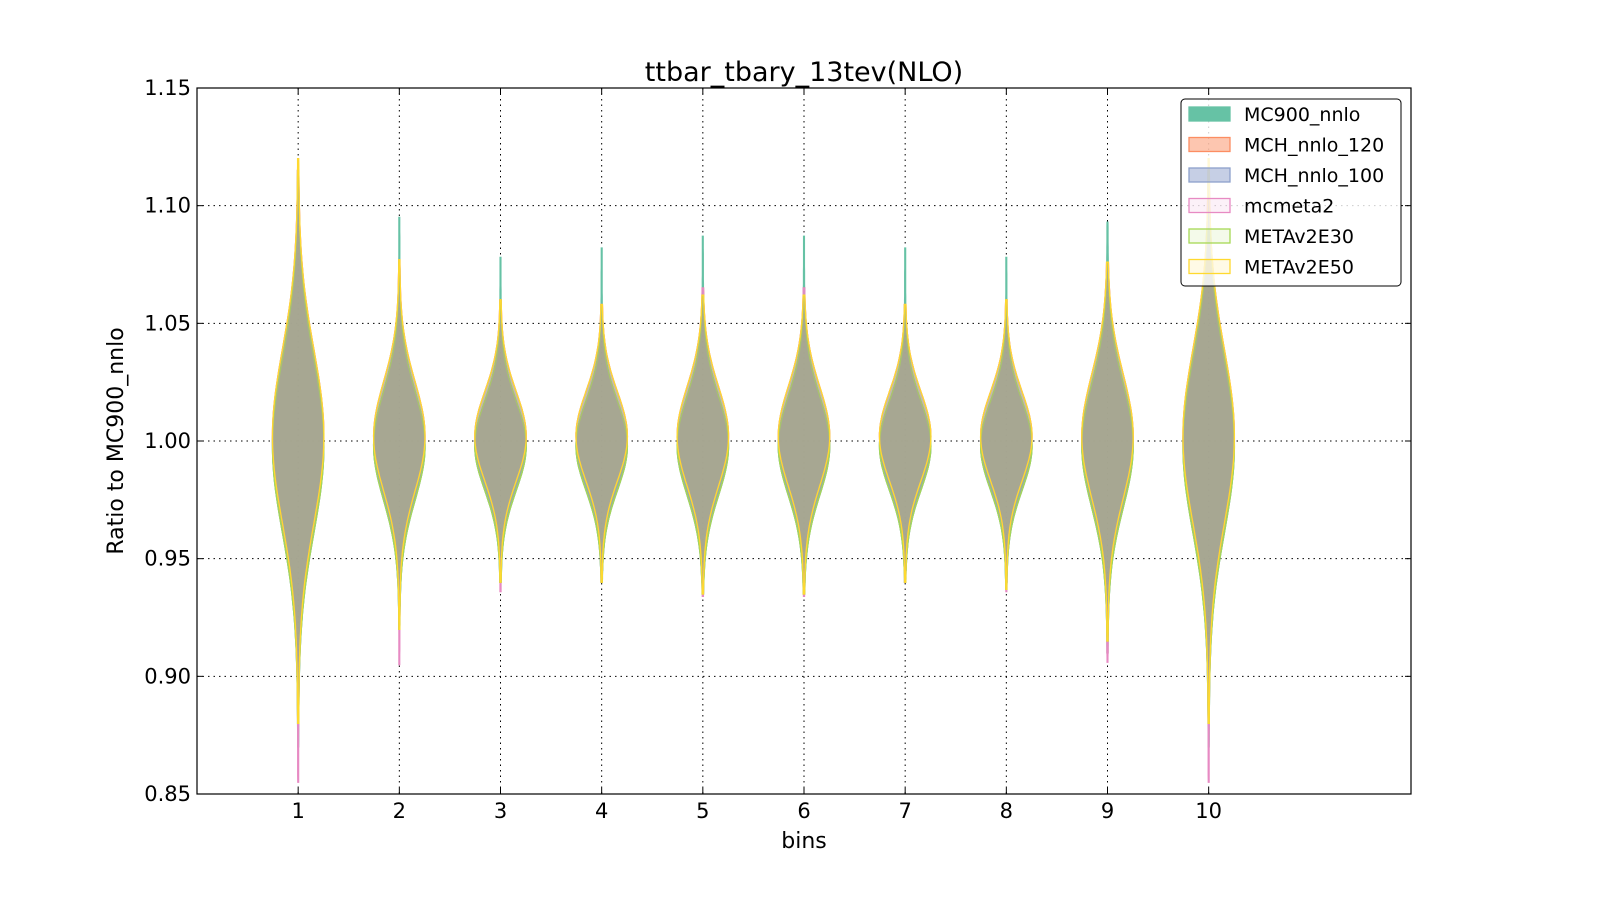 The width and height of the screenshot is (1600, 900). Describe the element at coordinates (167, 88) in the screenshot. I see `y-tick-label: 1.15` at that location.